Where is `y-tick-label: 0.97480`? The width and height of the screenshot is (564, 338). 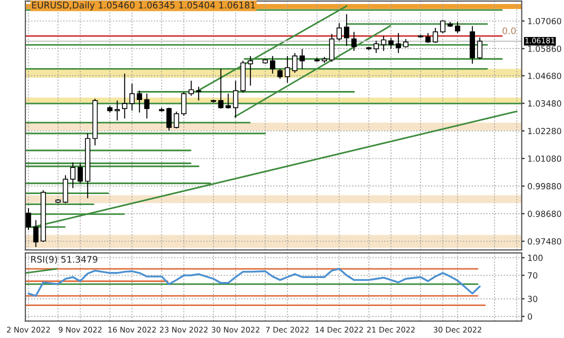 y-tick-label: 0.97480 is located at coordinates (545, 241).